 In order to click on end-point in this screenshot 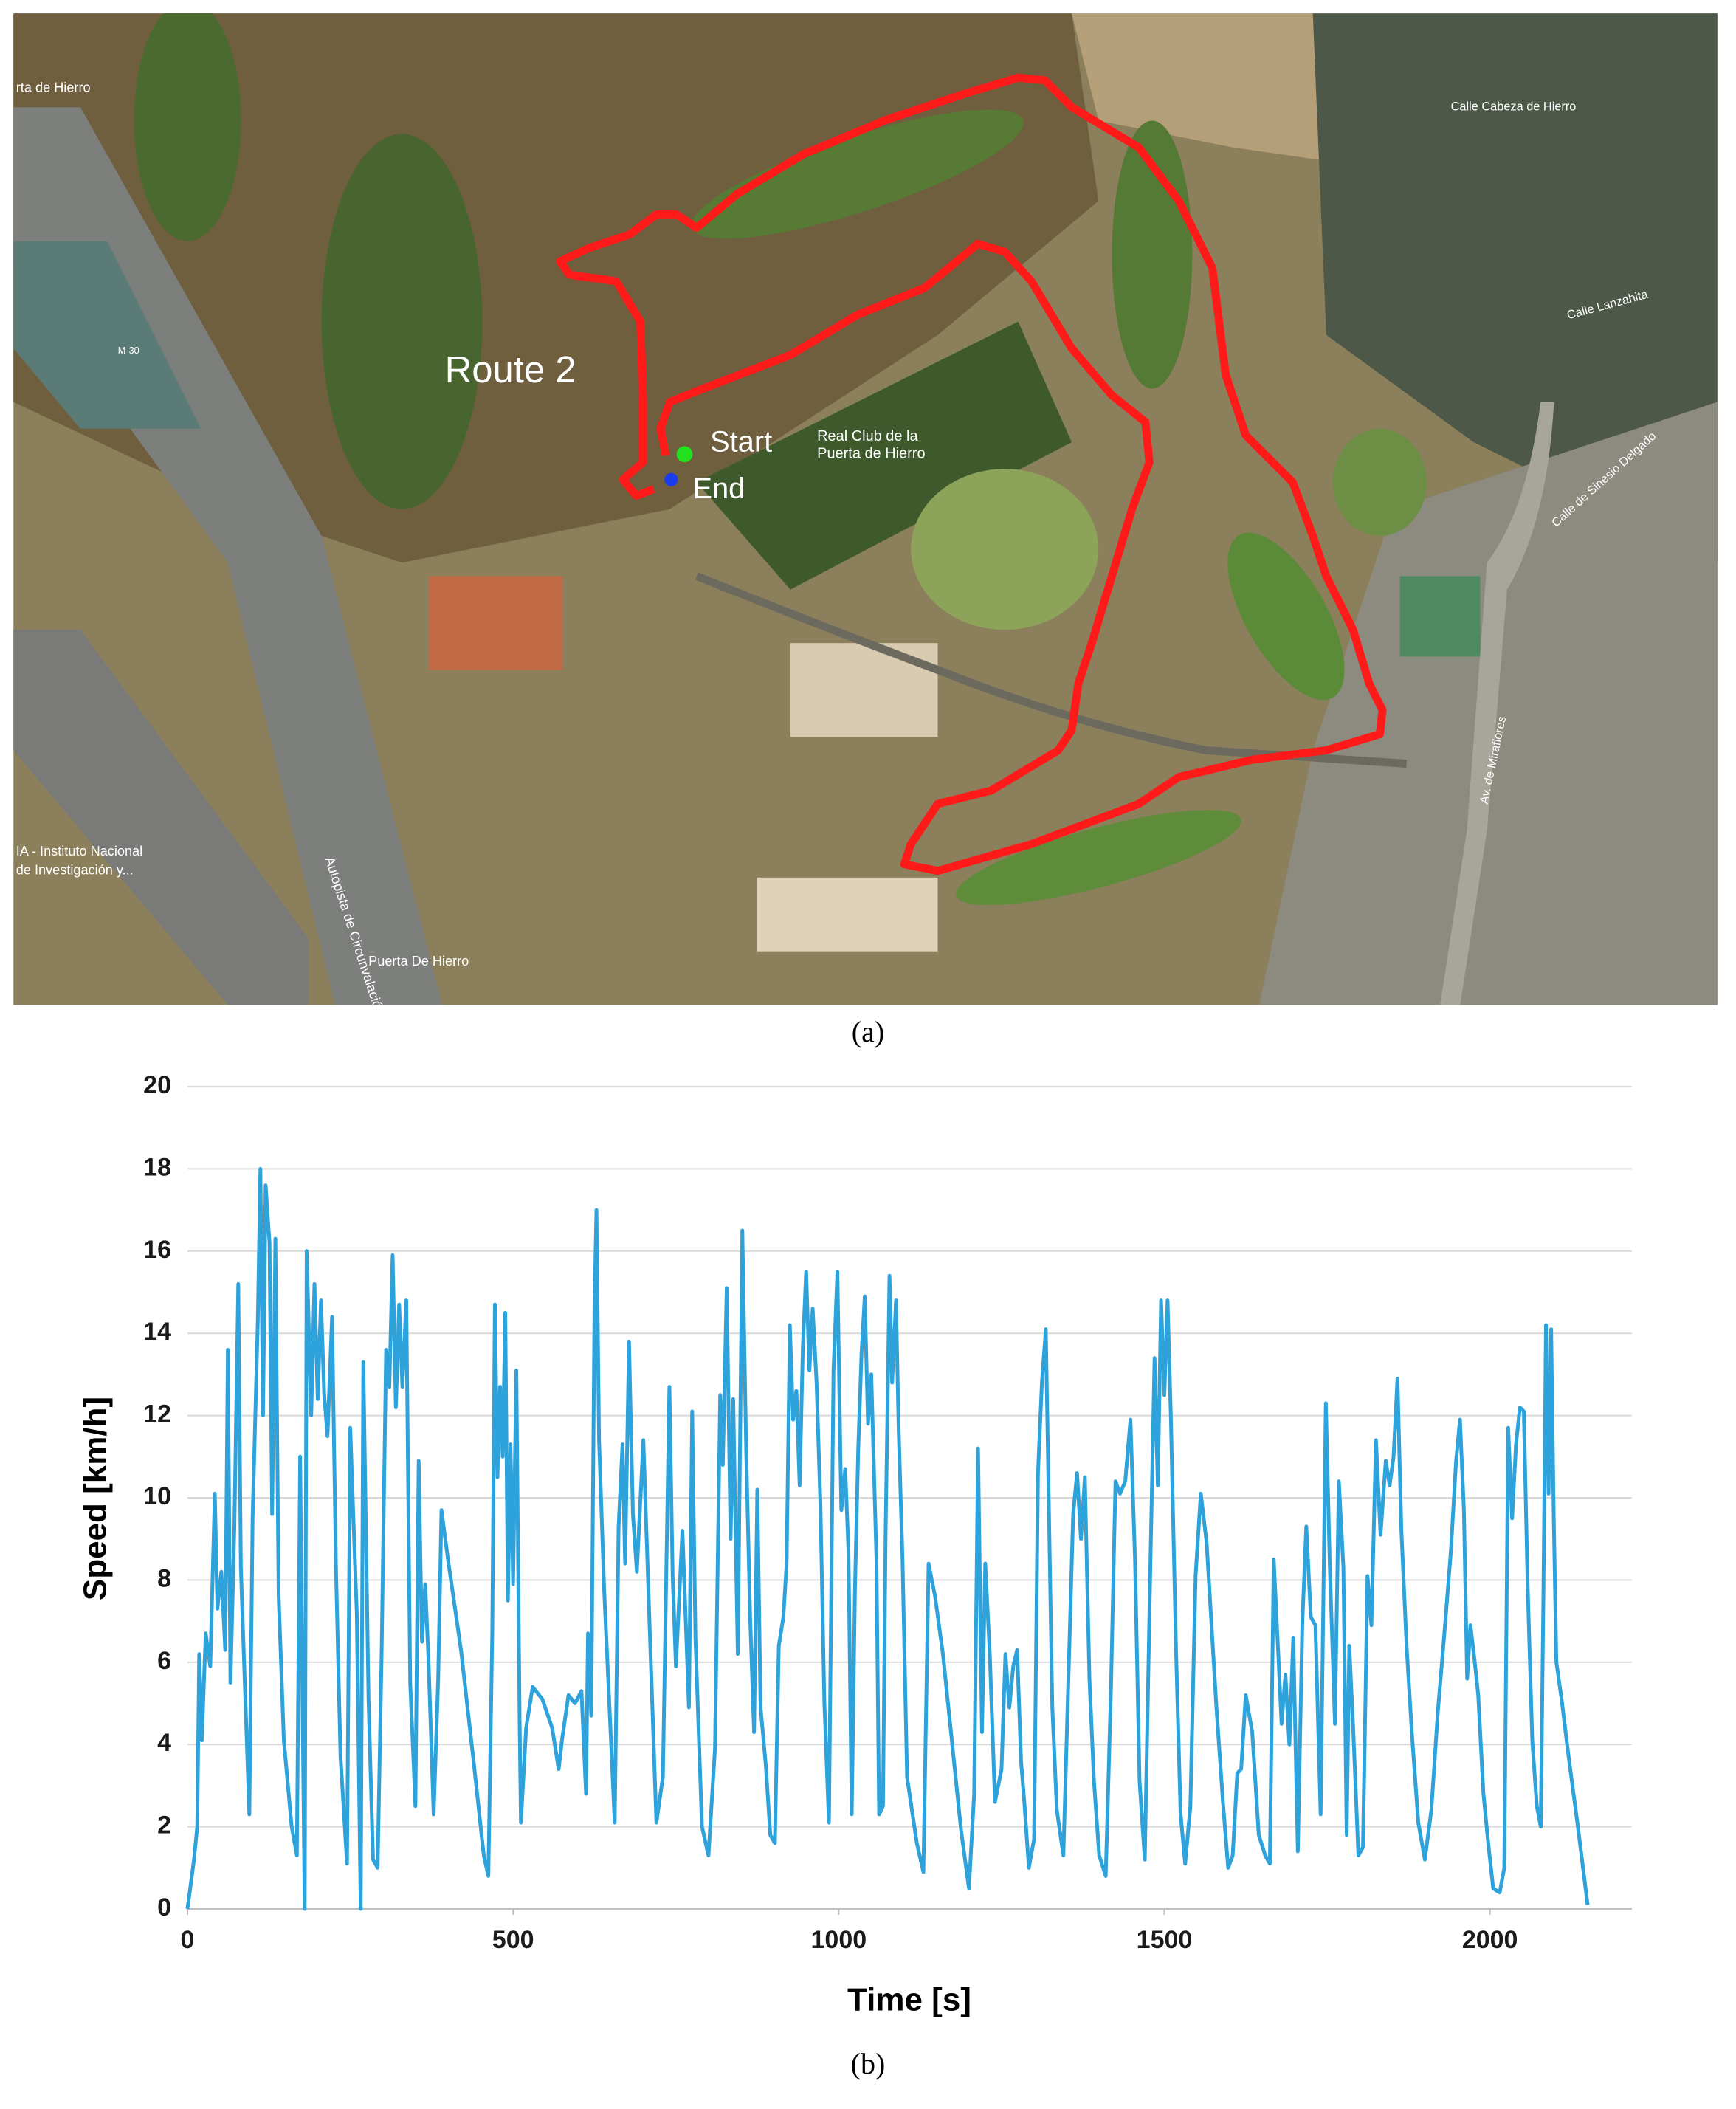, I will do `click(671, 479)`.